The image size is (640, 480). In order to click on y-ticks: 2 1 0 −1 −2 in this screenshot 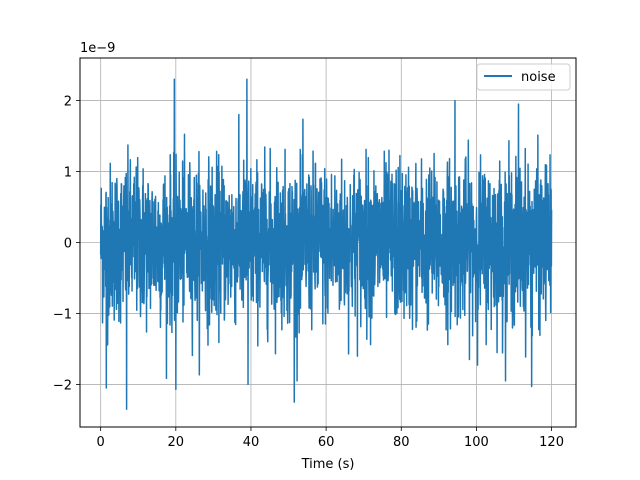, I will do `click(66, 244)`.